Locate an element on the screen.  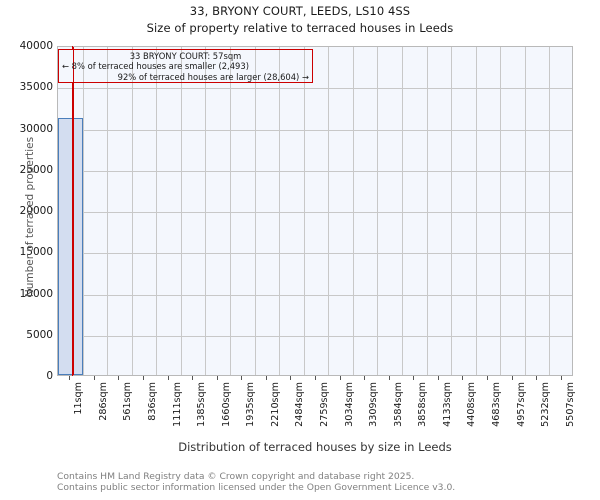
x-axis-tick-label: 5507sqm is located at coordinates (570, 404).